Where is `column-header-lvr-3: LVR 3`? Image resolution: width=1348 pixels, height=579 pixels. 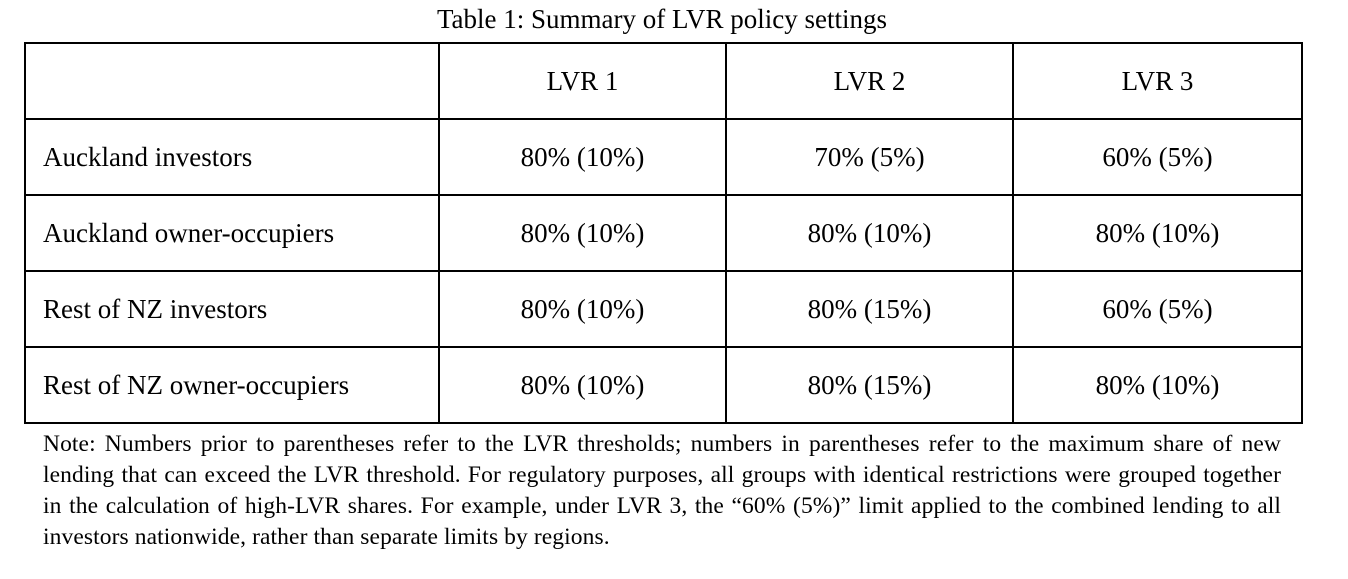 column-header-lvr-3: LVR 3 is located at coordinates (1157, 81).